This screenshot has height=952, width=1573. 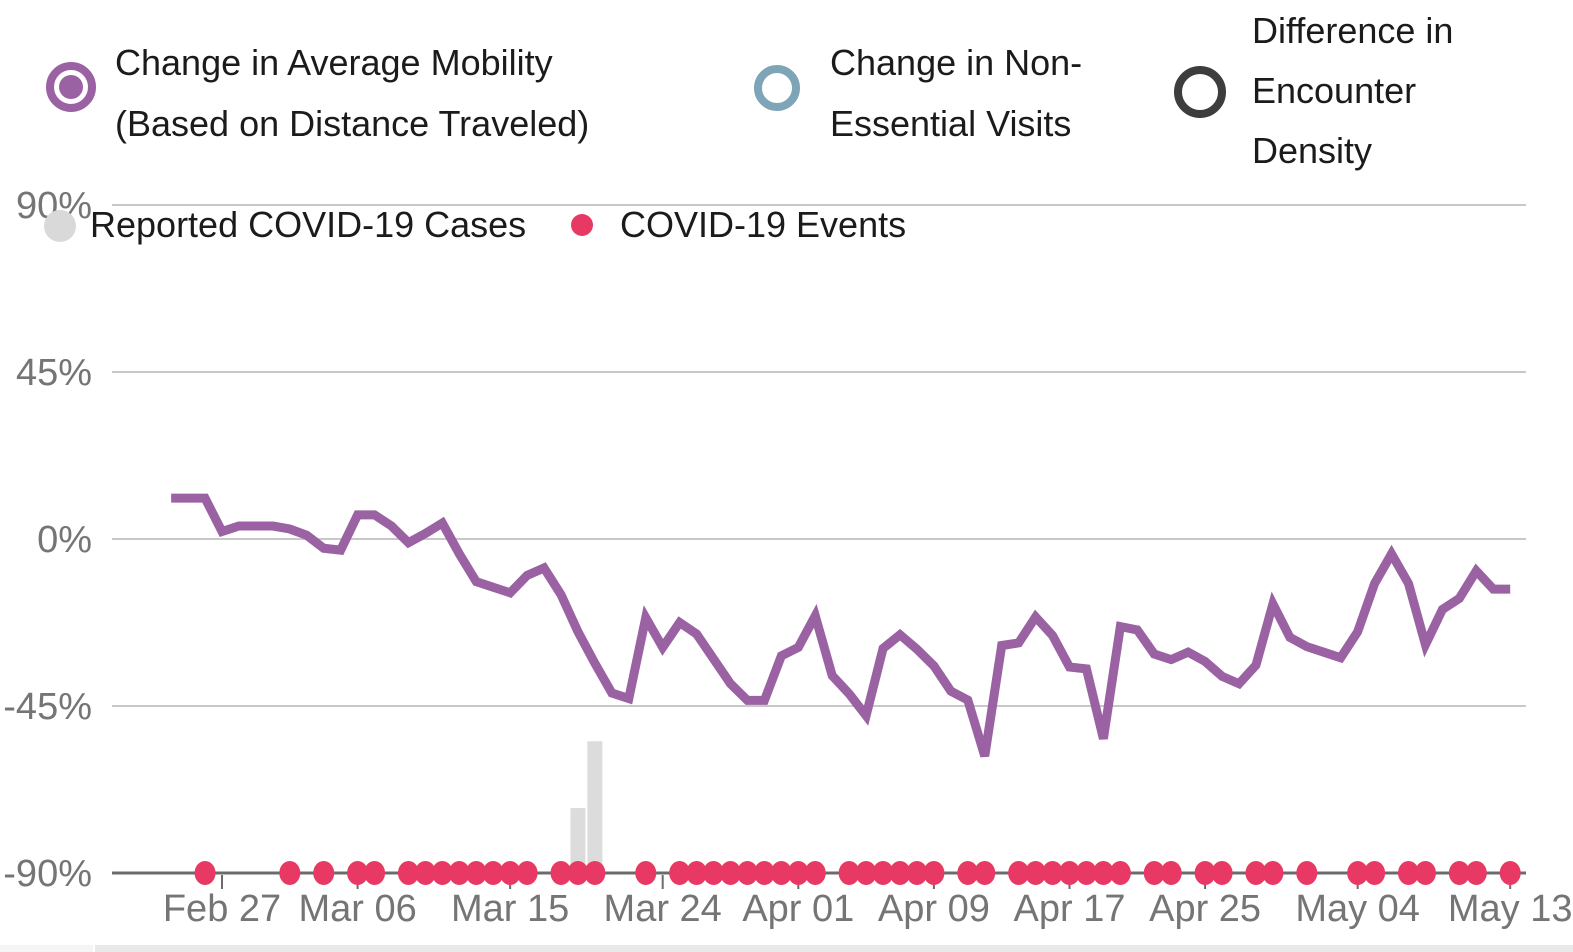 What do you see at coordinates (352, 123) in the screenshot?
I see `legend-label-line: (Based on Distance Traveled)` at bounding box center [352, 123].